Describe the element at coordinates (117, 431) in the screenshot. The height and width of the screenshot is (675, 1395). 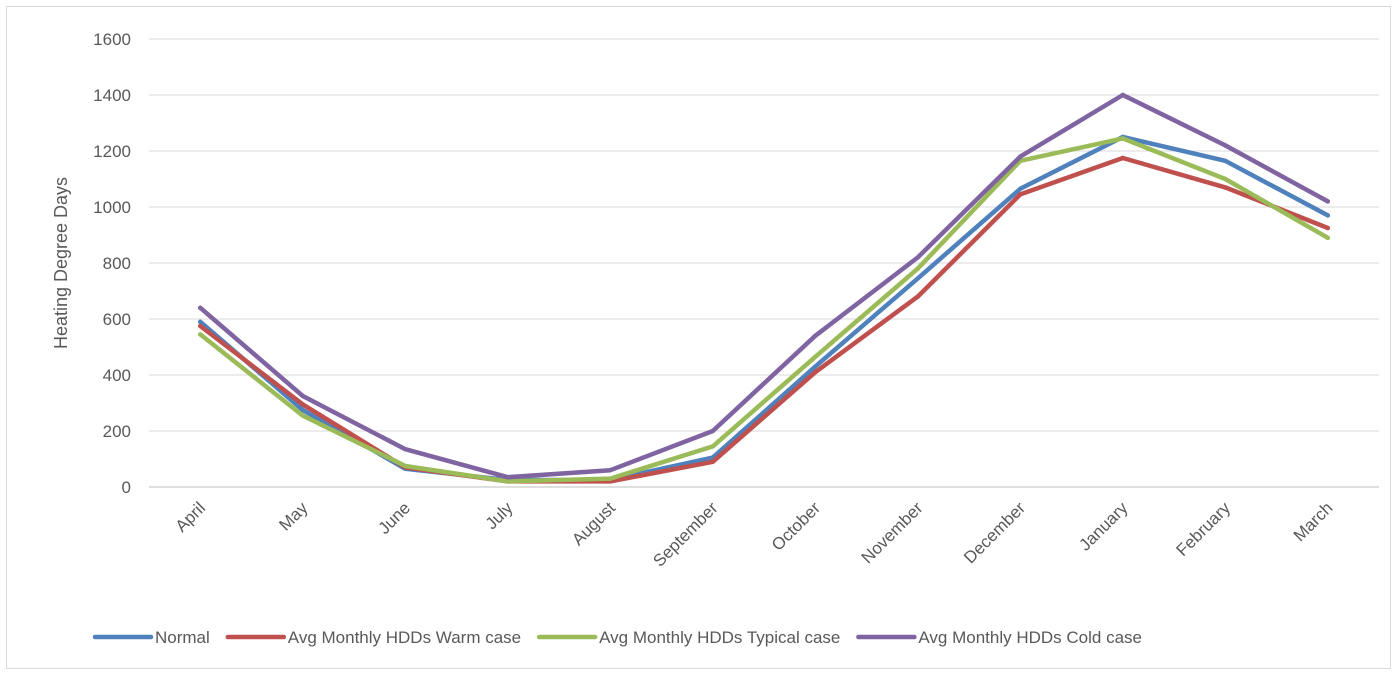
I see `y-tick-label: 200` at that location.